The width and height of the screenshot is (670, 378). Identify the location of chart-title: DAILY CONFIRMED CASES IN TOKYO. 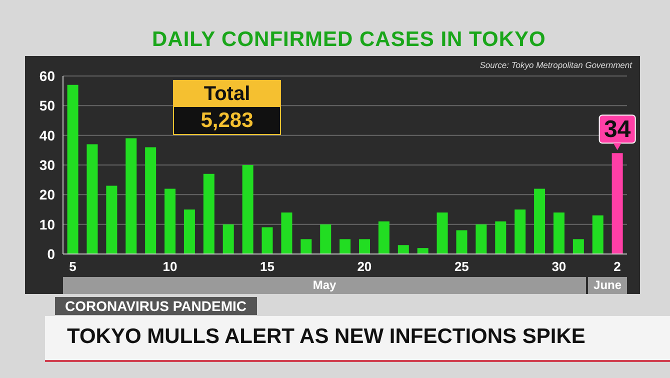
(349, 40).